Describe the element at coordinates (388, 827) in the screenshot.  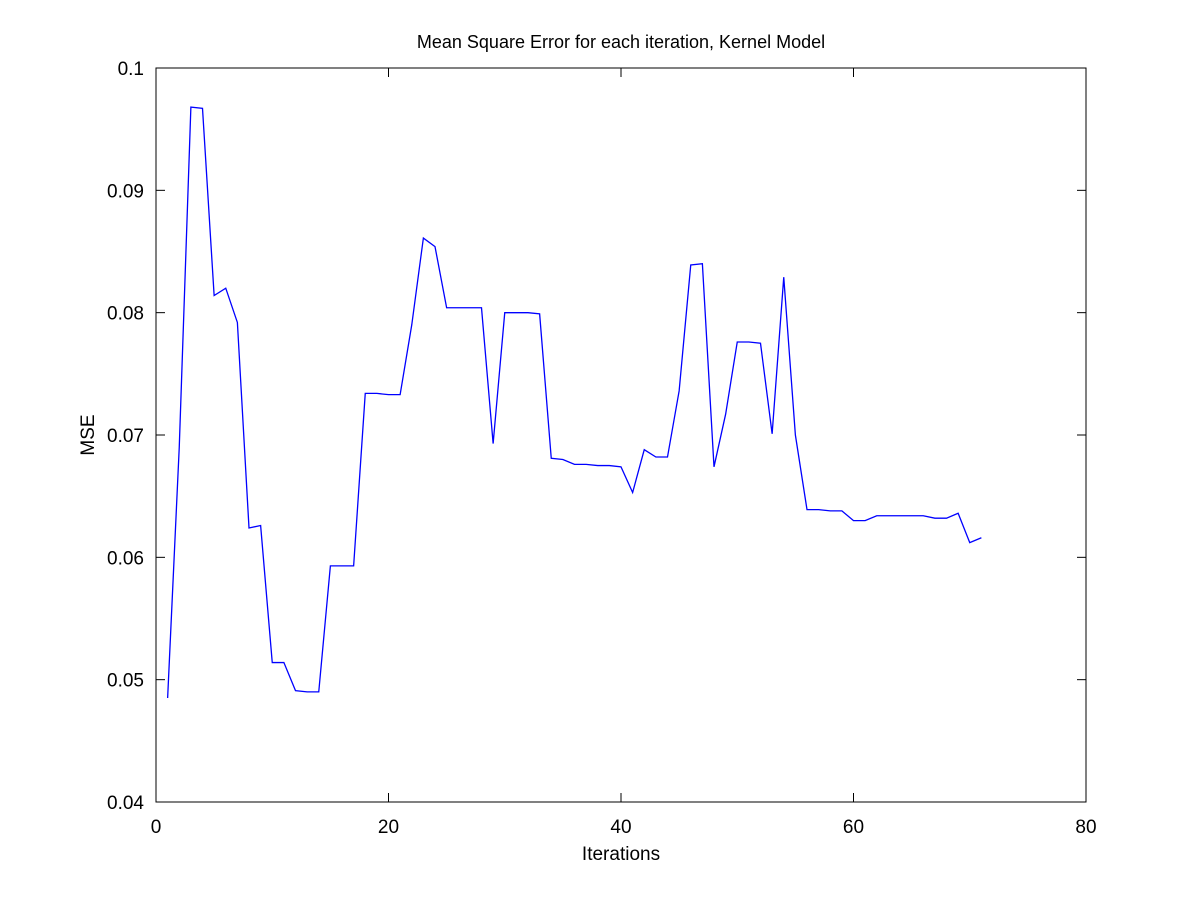
I see `x-tick-label: 20` at that location.